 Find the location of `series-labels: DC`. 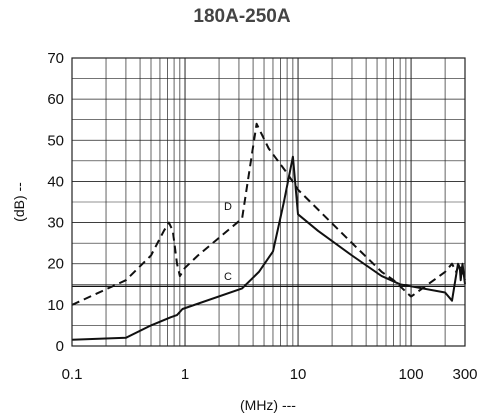

series-labels: DC is located at coordinates (228, 242).